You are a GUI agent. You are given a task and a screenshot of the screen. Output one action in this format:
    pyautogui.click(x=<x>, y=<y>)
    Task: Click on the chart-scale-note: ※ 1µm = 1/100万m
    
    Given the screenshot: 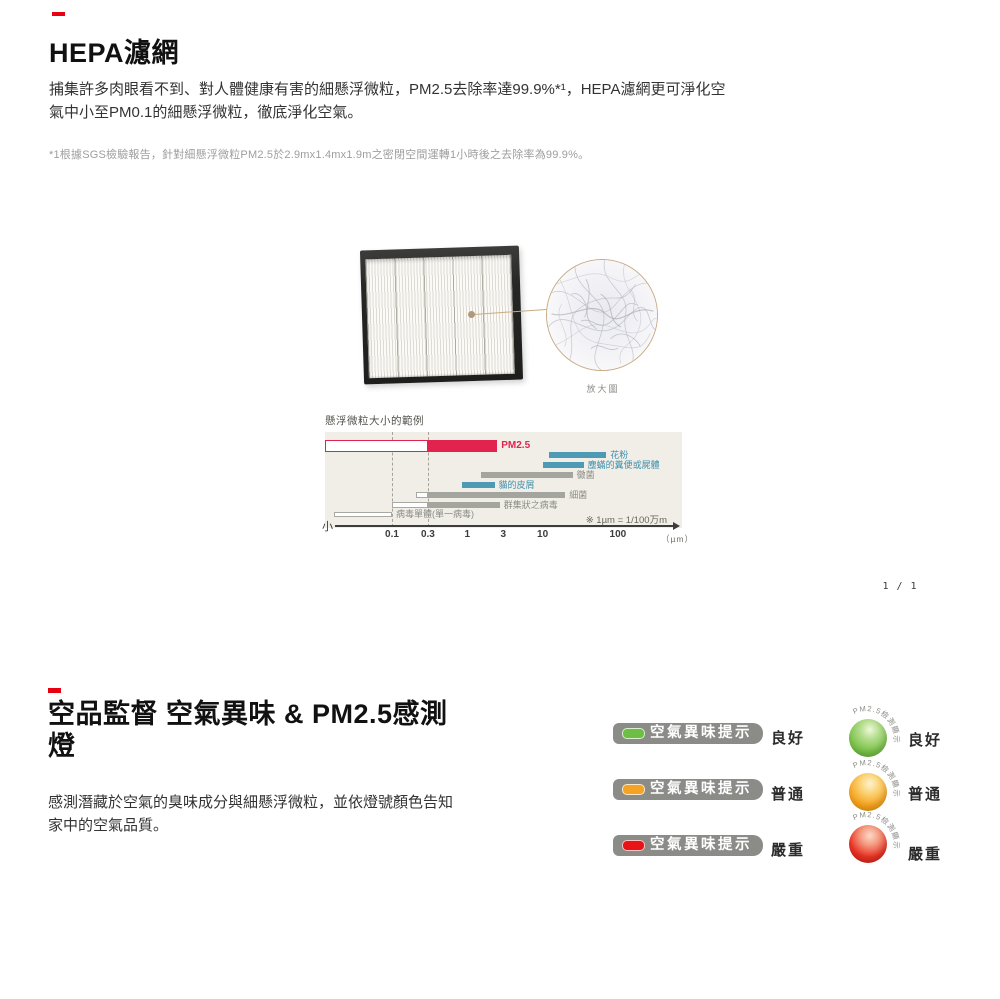 What is the action you would take?
    pyautogui.click(x=626, y=520)
    